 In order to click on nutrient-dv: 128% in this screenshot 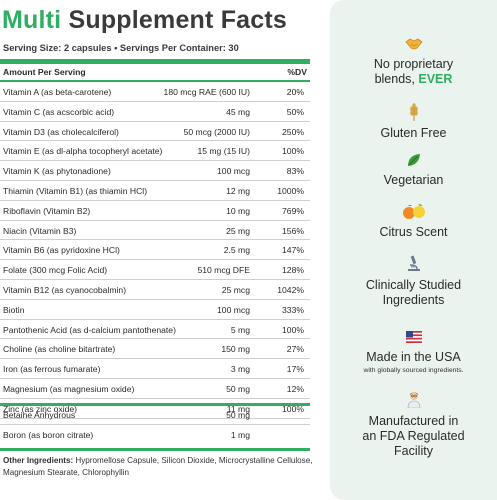, I will do `click(293, 270)`.